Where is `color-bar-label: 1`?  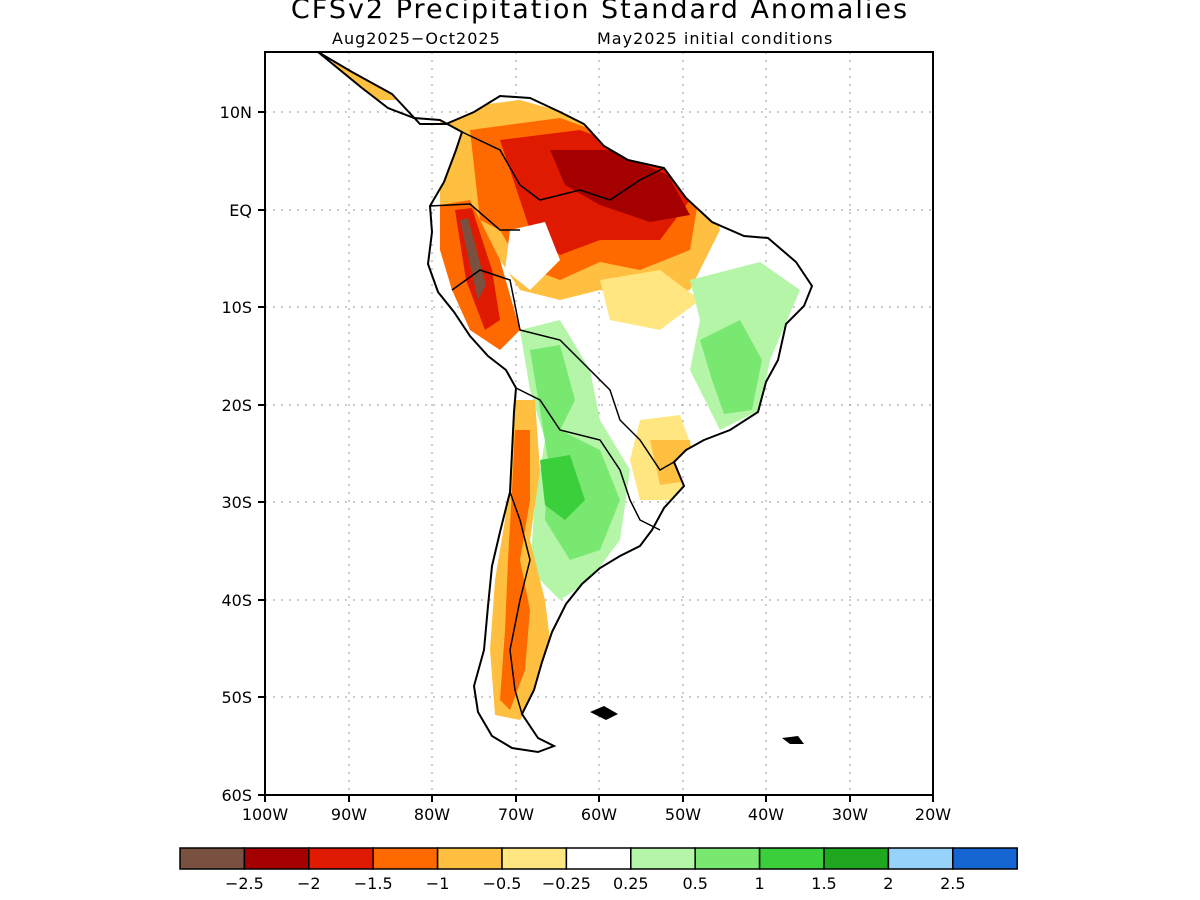 color-bar-label: 1 is located at coordinates (760, 883).